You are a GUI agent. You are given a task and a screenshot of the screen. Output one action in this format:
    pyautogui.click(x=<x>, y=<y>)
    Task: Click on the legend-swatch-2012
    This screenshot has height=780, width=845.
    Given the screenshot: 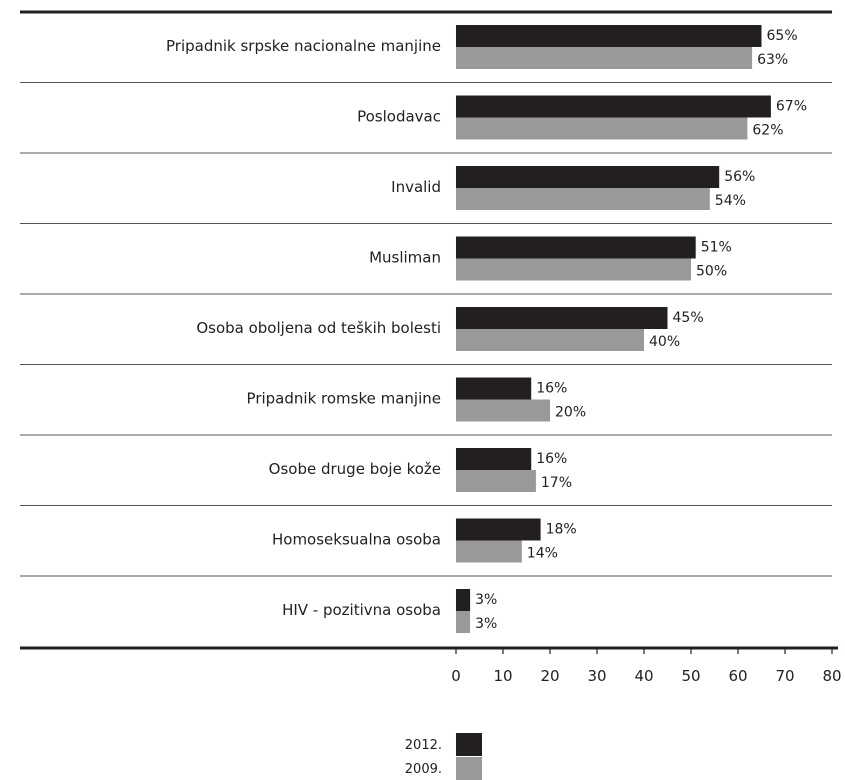 What is the action you would take?
    pyautogui.click(x=469, y=744)
    